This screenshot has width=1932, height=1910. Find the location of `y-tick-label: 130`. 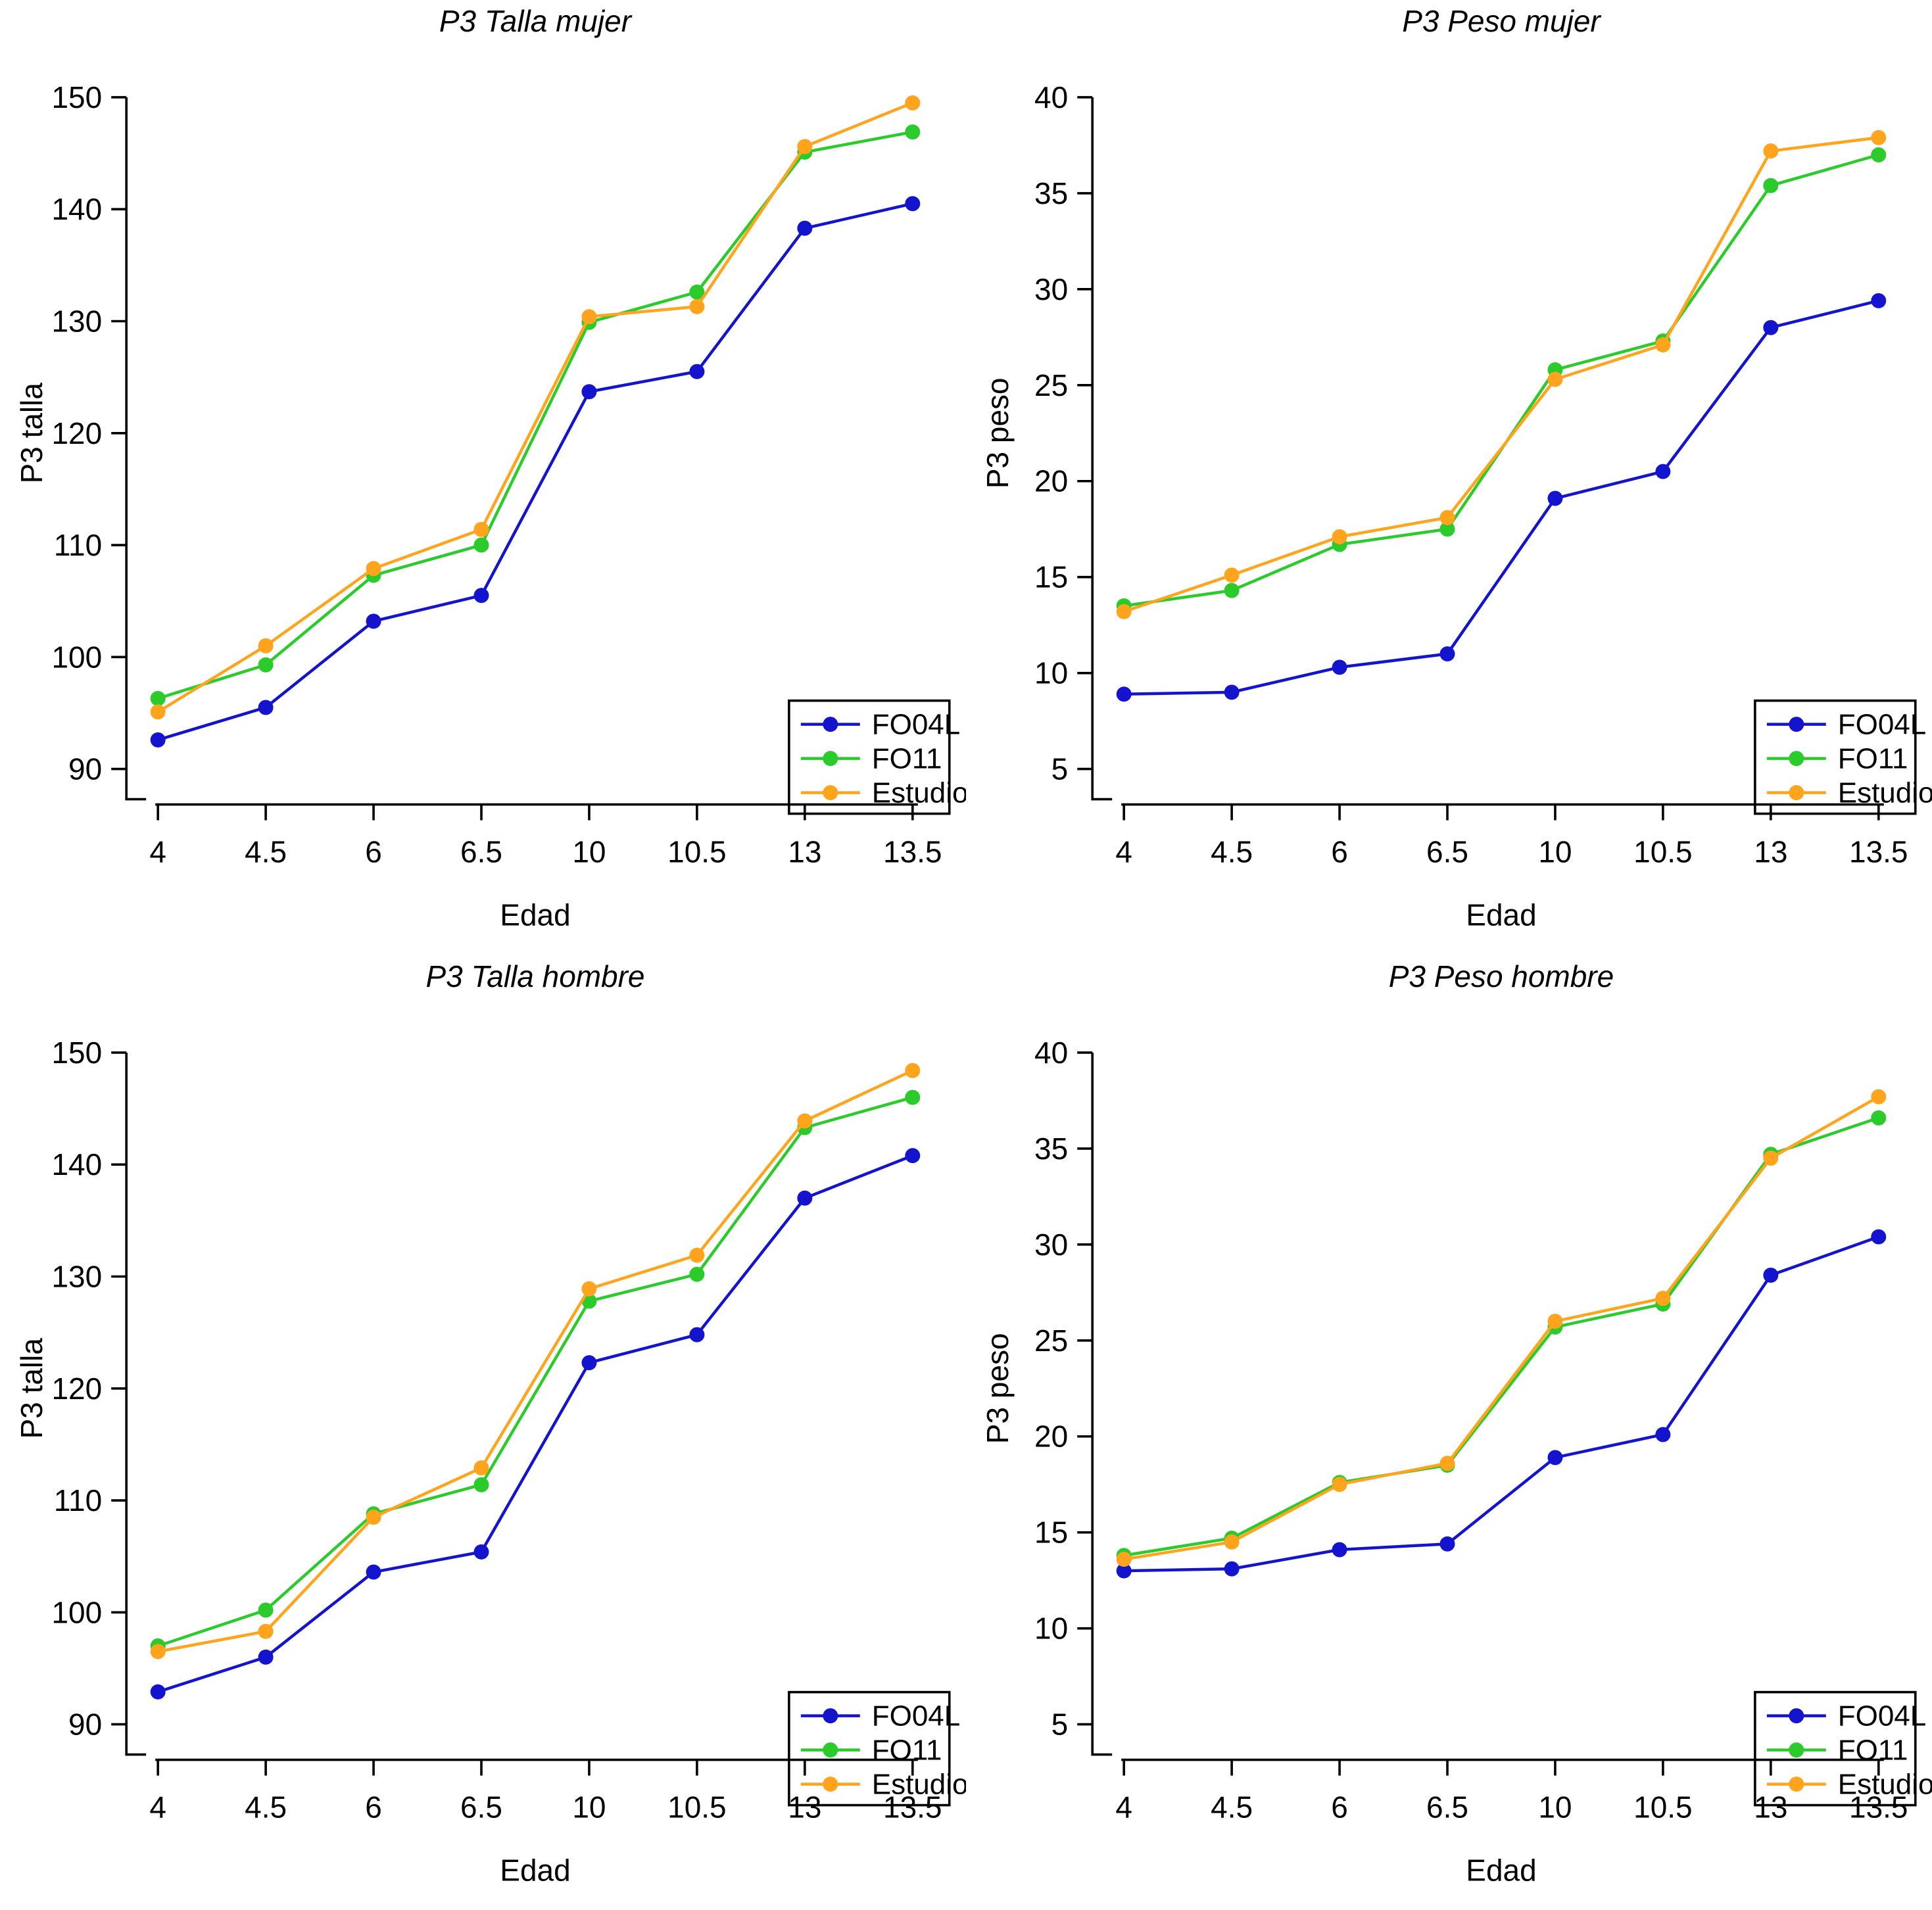

y-tick-label: 130 is located at coordinates (76, 1276).